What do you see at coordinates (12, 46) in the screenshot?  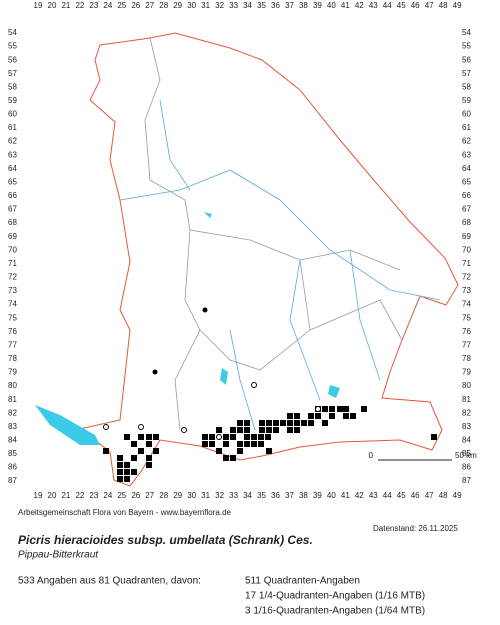 I see `row-label: 55` at bounding box center [12, 46].